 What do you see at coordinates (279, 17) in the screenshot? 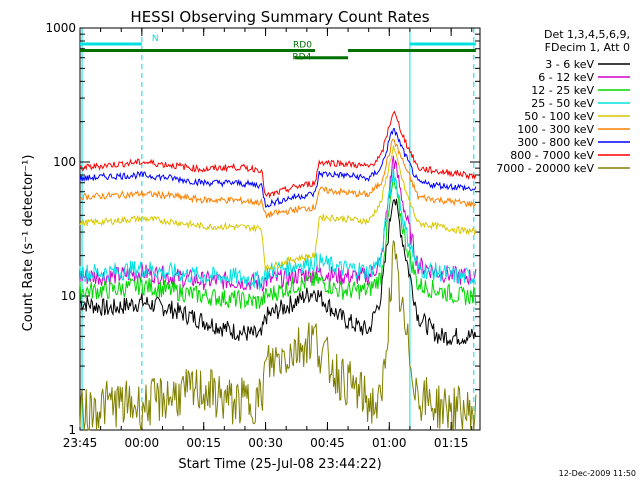
I see `chart-title: HESSI Observing Summary Count Rates` at bounding box center [279, 17].